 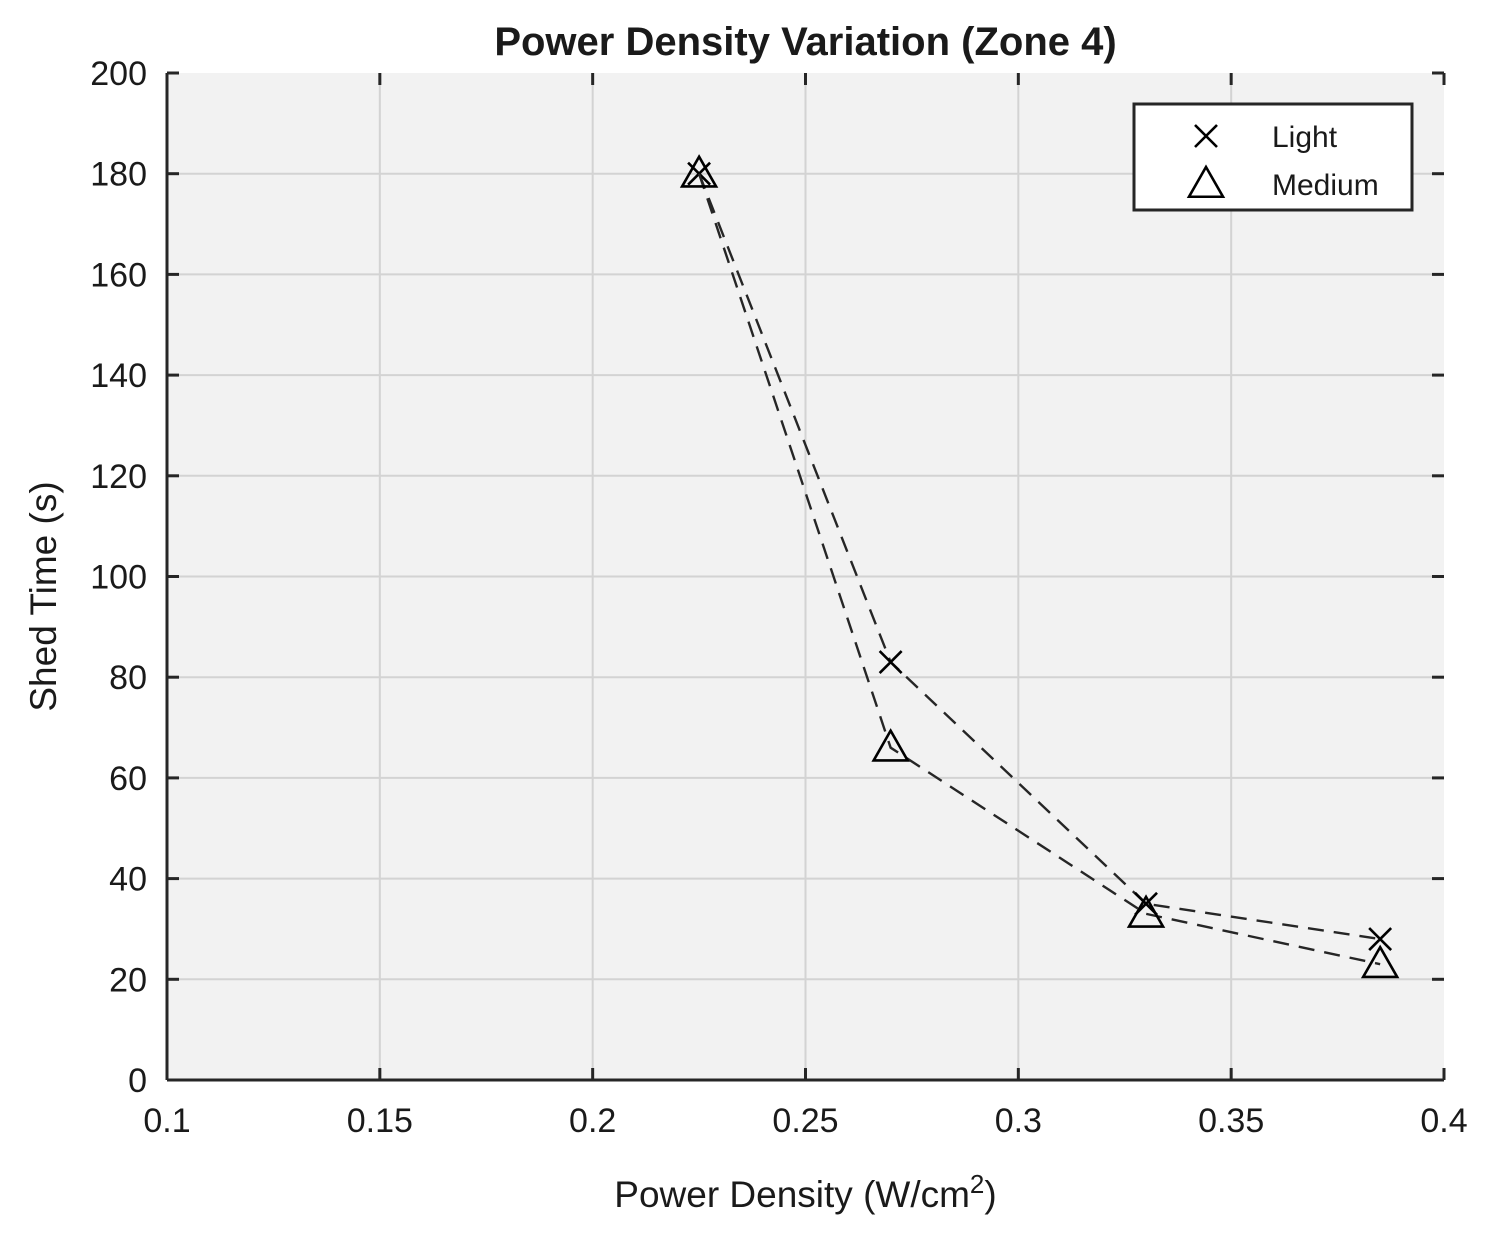 I want to click on x-tick-label: 0.25, so click(x=805, y=1121).